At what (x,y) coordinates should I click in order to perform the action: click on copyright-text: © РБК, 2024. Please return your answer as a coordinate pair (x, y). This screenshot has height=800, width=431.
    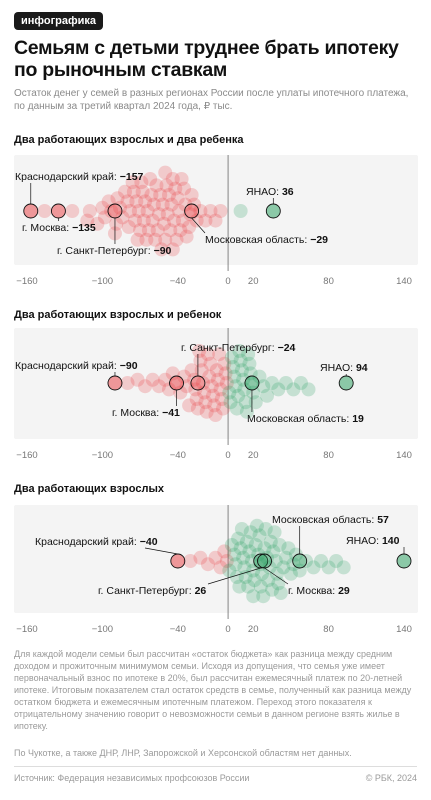
    Looking at the image, I should click on (391, 778).